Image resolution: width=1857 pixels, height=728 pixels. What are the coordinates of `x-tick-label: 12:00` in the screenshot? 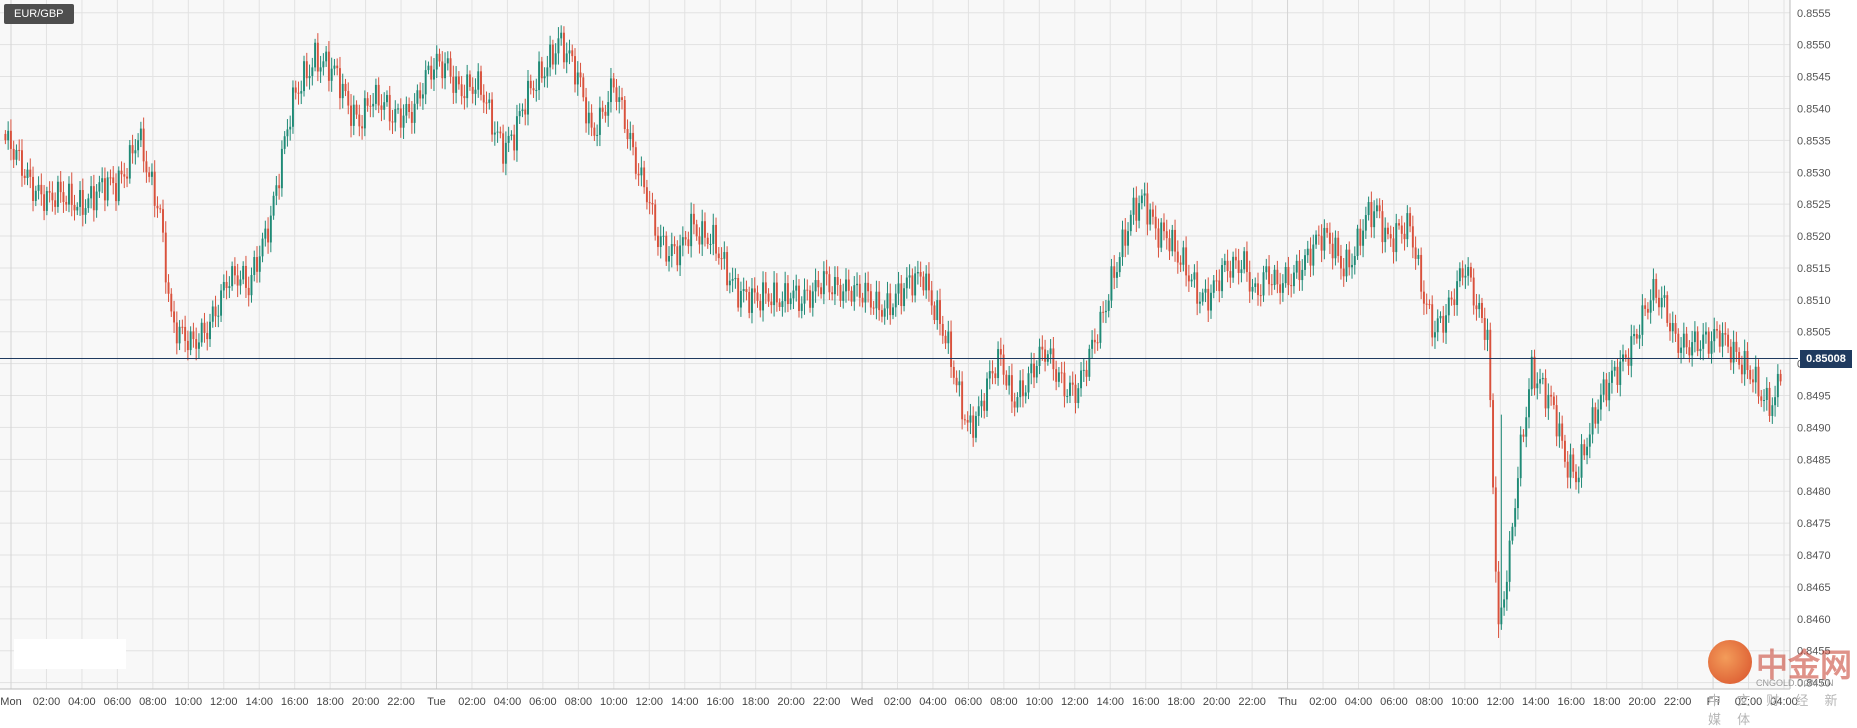 It's located at (1501, 702).